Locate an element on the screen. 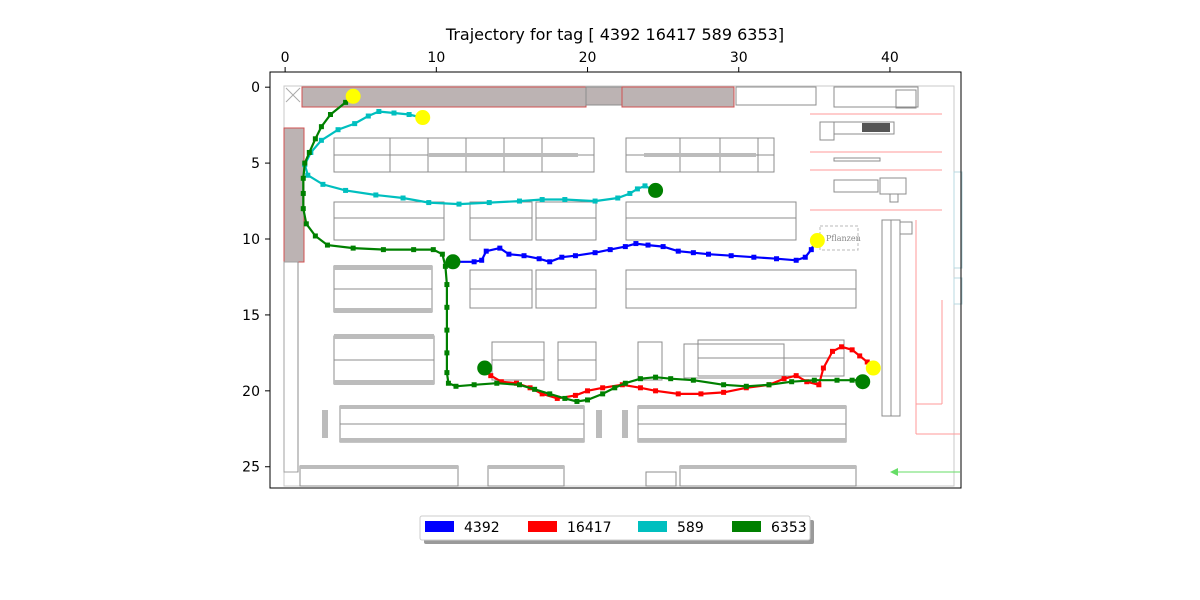 The image size is (1200, 600). legend-label-589: 589 is located at coordinates (690, 528).